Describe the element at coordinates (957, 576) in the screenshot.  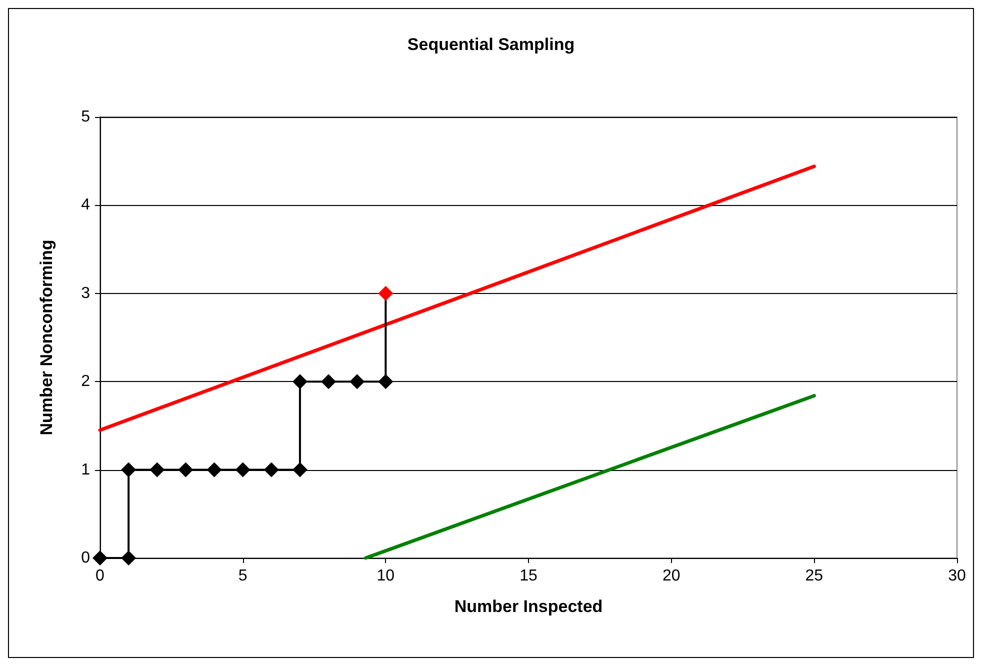
I see `x-tick-label: 30` at that location.